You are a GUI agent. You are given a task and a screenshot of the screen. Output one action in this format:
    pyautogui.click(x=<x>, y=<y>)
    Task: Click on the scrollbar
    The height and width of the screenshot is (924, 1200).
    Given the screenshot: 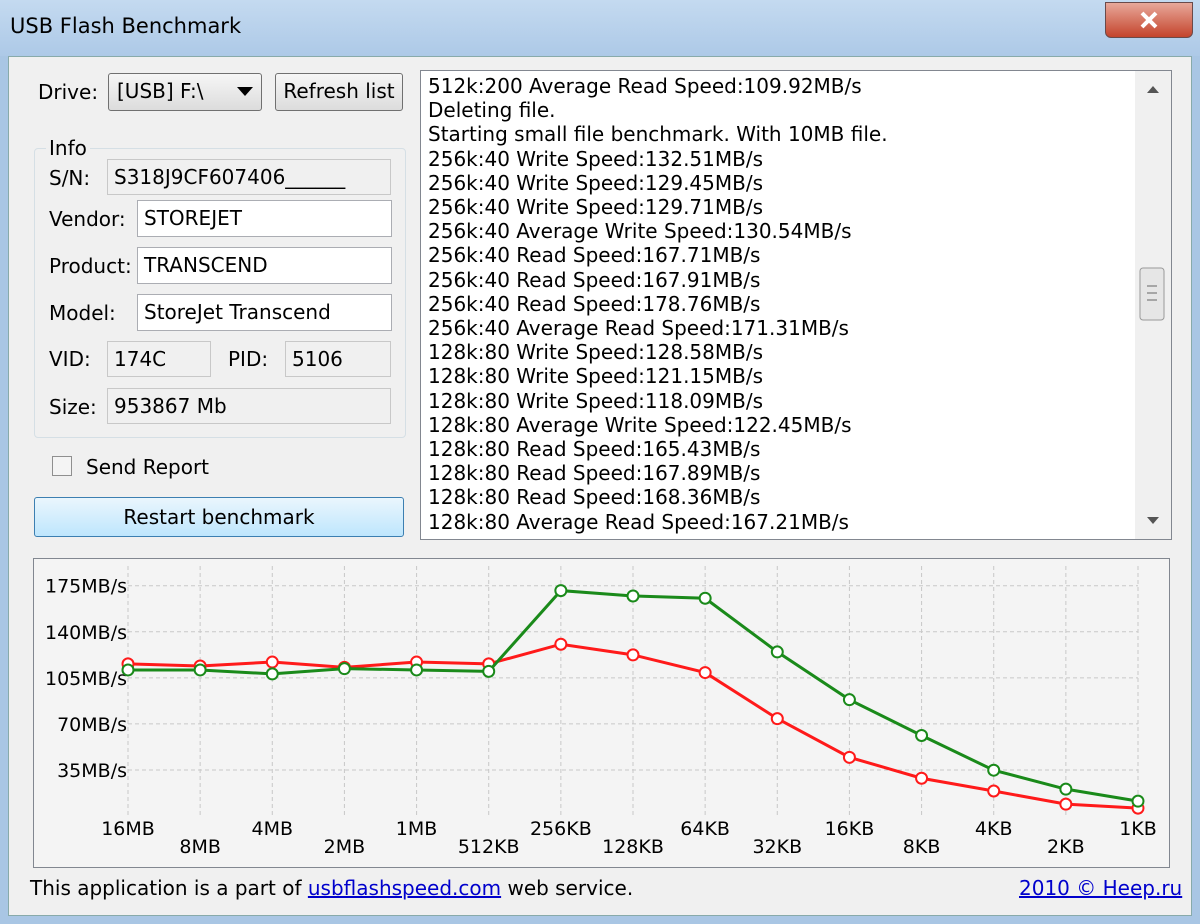 What is the action you would take?
    pyautogui.click(x=1153, y=305)
    